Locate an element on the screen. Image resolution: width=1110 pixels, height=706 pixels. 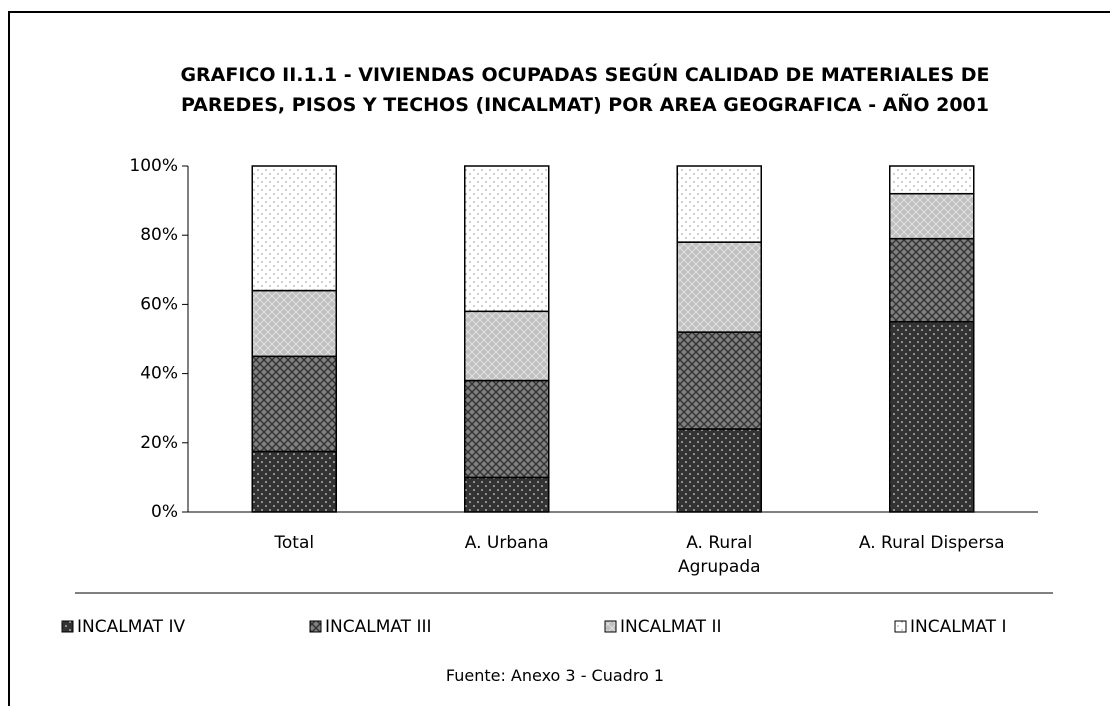
legend-label: INCALMAT II is located at coordinates (671, 627).